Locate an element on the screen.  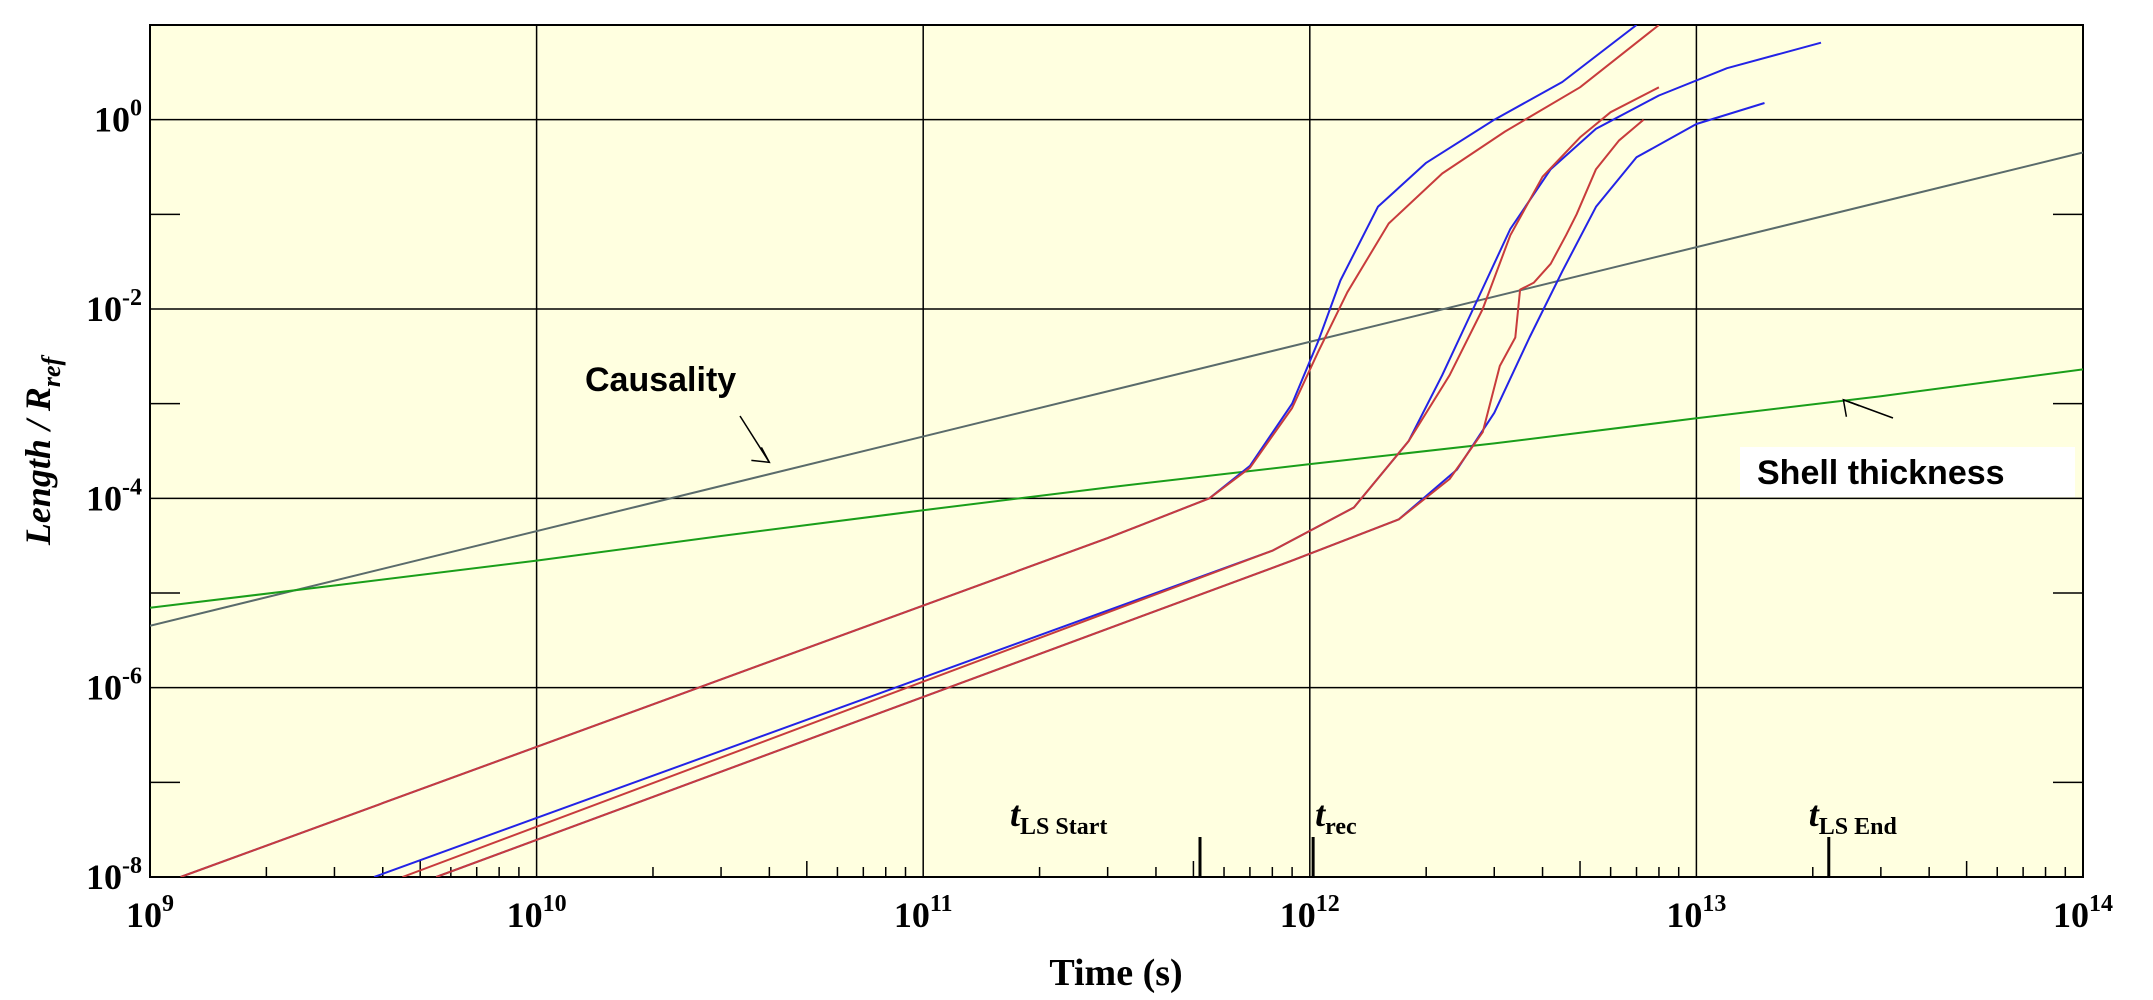
annotation-shell-bg is located at coordinates (1907, 472).